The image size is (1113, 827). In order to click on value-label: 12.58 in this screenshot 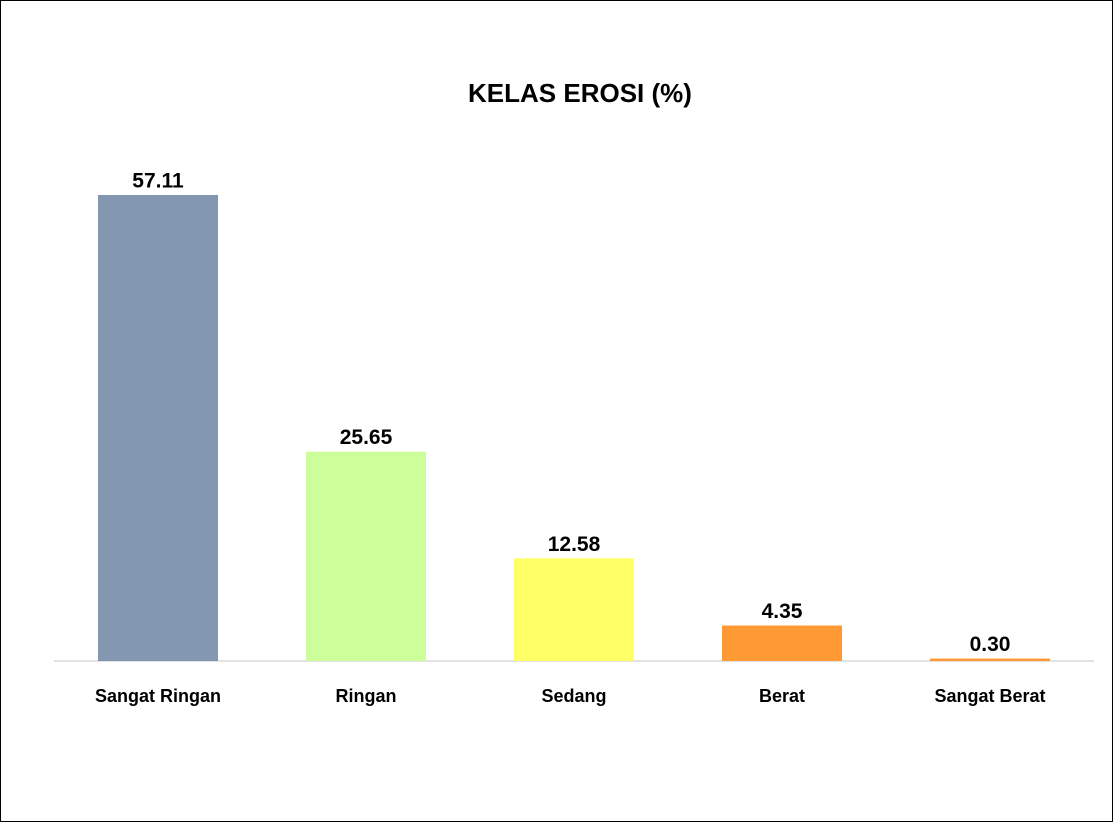, I will do `click(574, 544)`.